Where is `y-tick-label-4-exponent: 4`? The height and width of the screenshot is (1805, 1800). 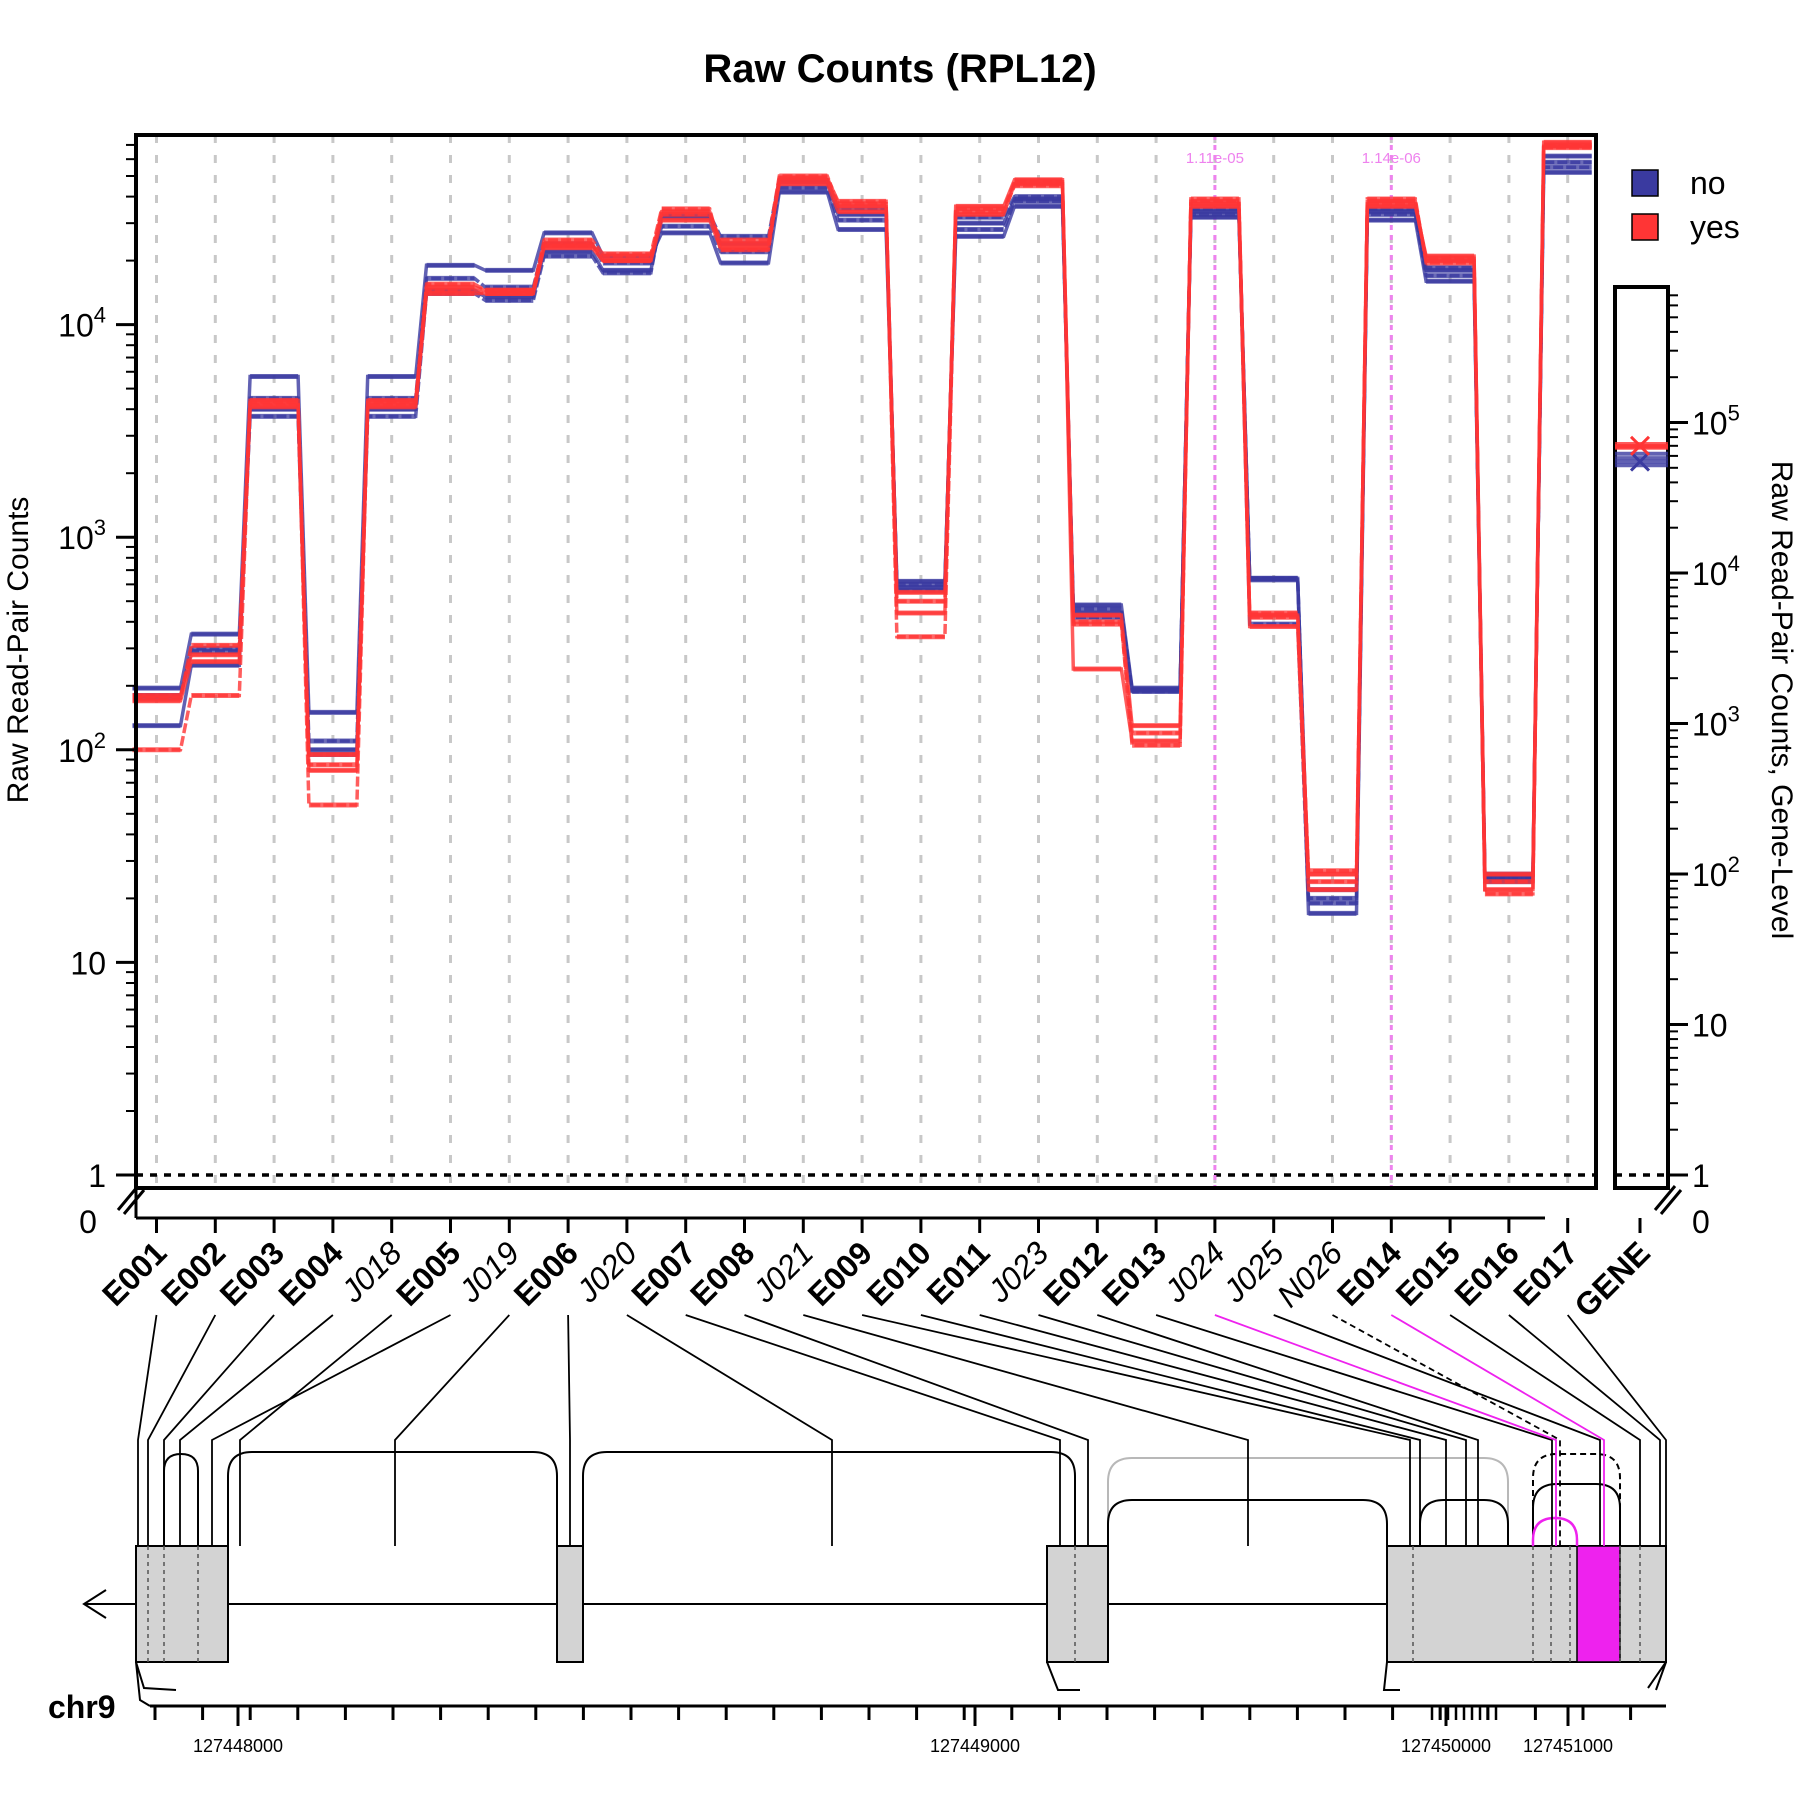
y-tick-label-4-exponent: 4 is located at coordinates (100, 315).